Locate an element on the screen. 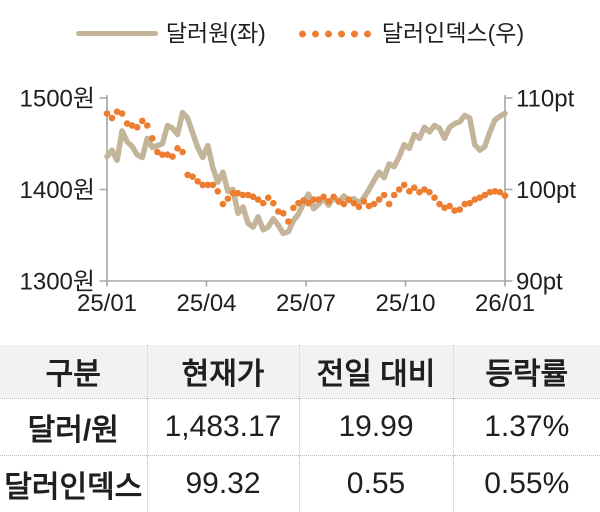 The height and width of the screenshot is (512, 600). table-header-row: 구분 현재가 전일 대비 등락률 is located at coordinates (300, 371).